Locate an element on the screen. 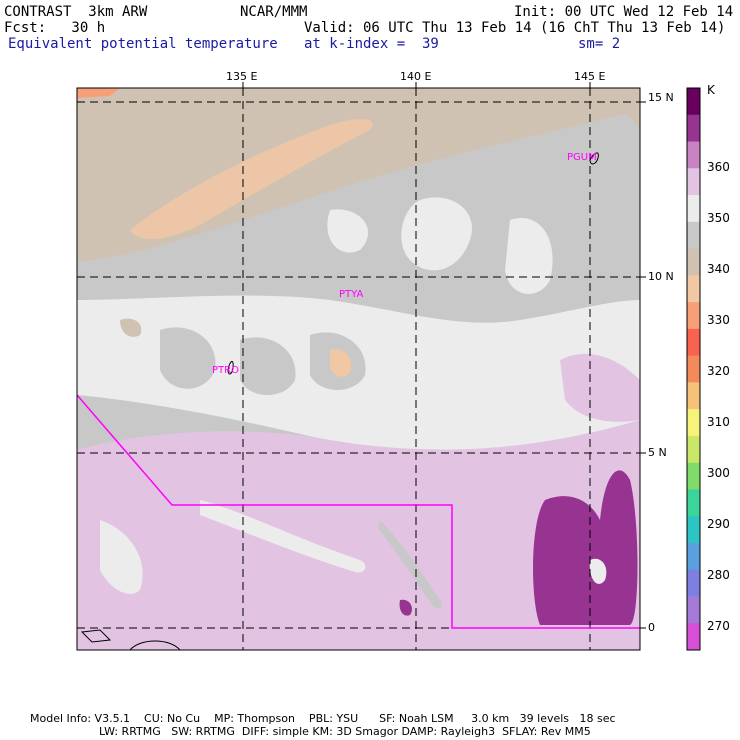 The height and width of the screenshot is (740, 740). coast-outline-s is located at coordinates (155, 645).